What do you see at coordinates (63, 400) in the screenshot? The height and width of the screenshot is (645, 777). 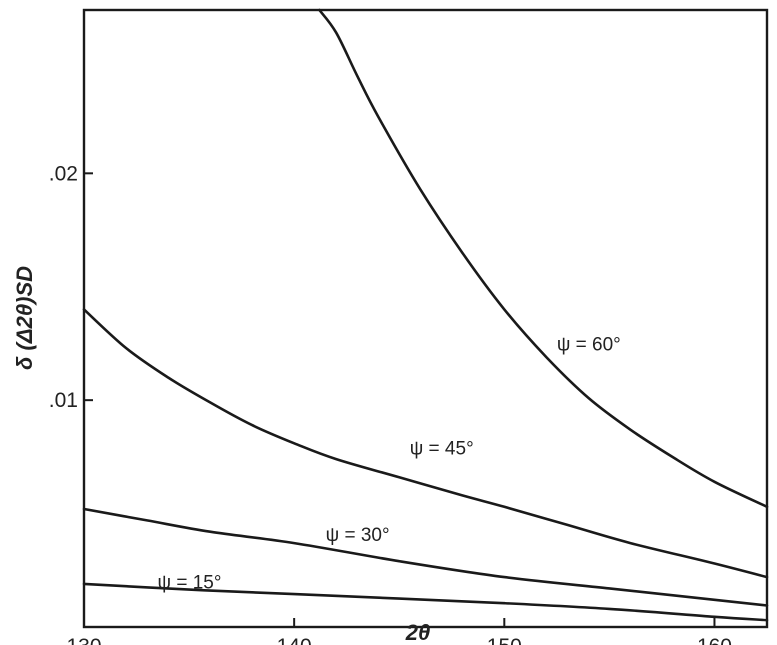 I see `y-tick-label: .01` at bounding box center [63, 400].